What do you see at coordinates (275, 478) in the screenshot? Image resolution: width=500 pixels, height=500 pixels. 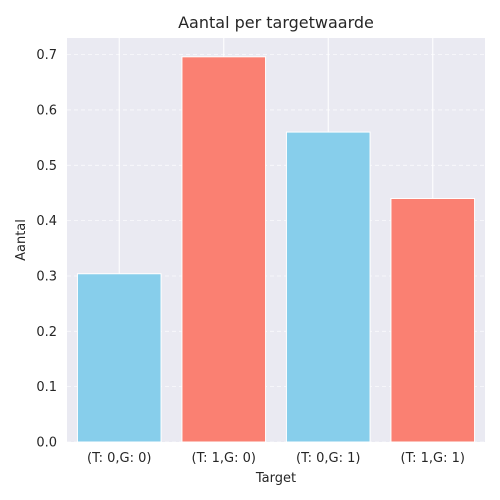 I see `x-axis-label: Target` at bounding box center [275, 478].